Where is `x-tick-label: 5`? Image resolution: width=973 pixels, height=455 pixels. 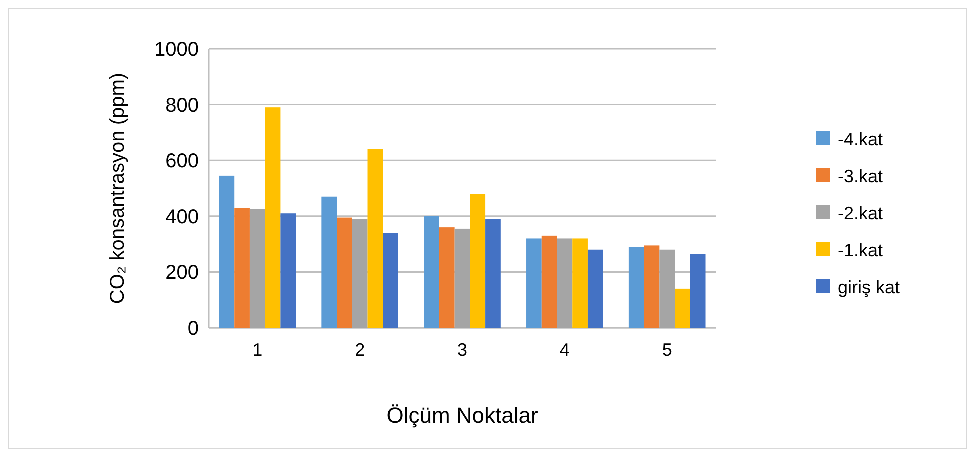
x-tick-label: 5 is located at coordinates (667, 350).